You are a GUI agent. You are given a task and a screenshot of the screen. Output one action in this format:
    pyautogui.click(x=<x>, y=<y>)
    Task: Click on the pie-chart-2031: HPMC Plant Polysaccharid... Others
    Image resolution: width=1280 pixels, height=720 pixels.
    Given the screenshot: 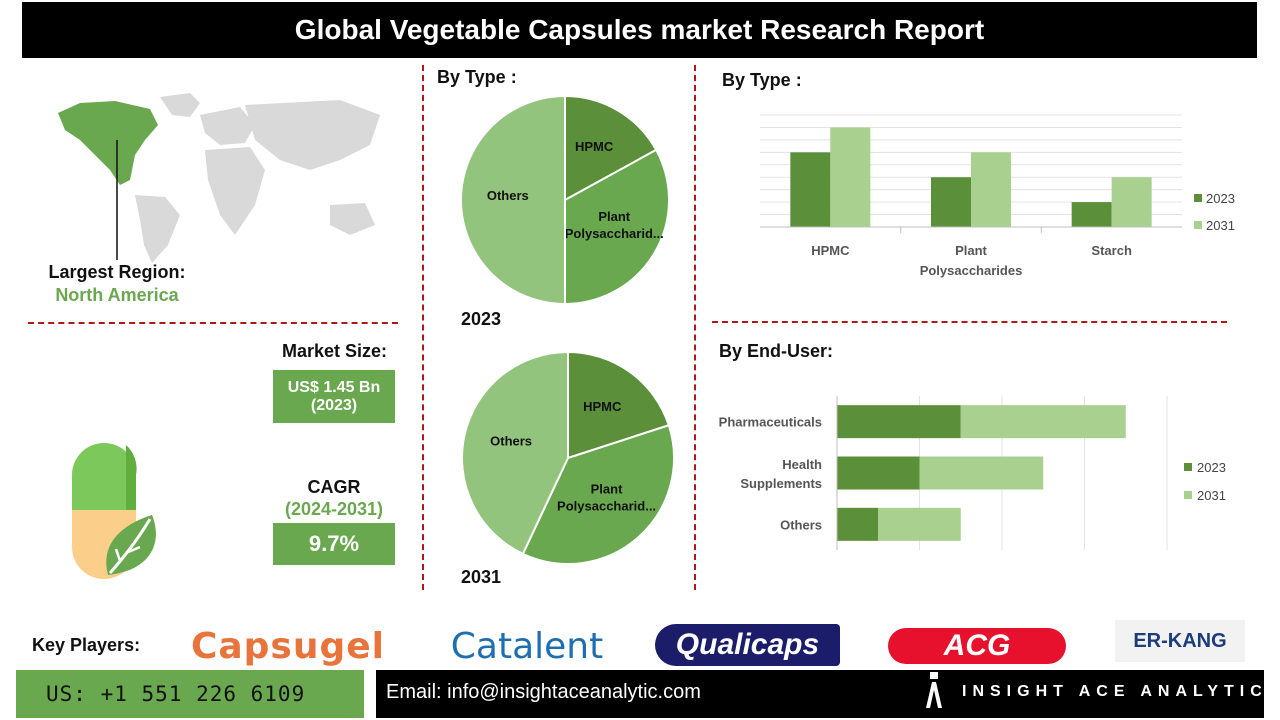 What is the action you would take?
    pyautogui.click(x=568, y=457)
    